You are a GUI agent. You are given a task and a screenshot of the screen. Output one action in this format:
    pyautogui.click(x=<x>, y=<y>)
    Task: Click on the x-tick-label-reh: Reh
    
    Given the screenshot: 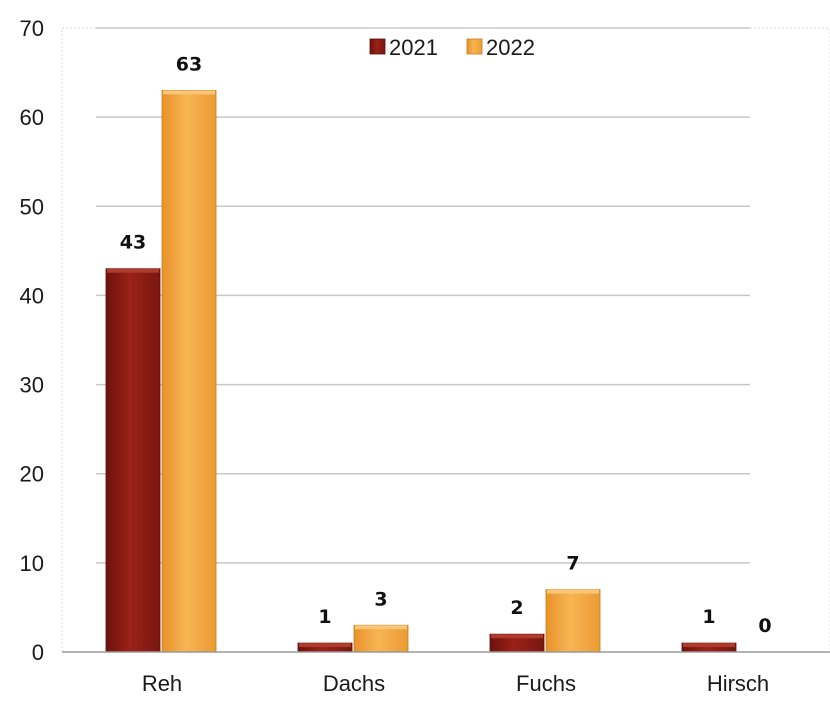 What is the action you would take?
    pyautogui.click(x=162, y=683)
    